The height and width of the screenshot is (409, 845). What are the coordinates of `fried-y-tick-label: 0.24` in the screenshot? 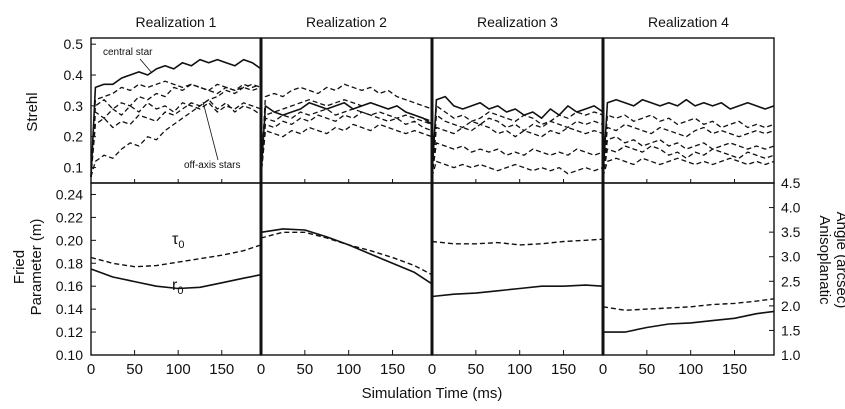 It's located at (69, 194).